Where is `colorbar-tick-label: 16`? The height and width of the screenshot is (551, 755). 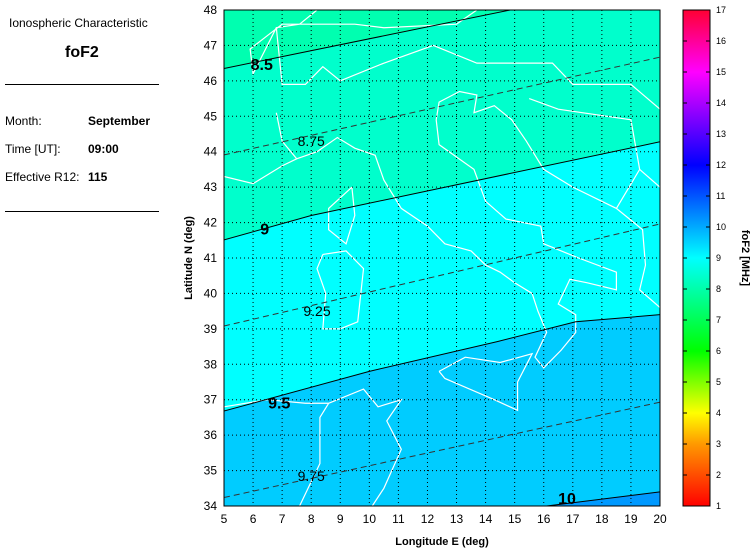 colorbar-tick-label: 16 is located at coordinates (721, 41).